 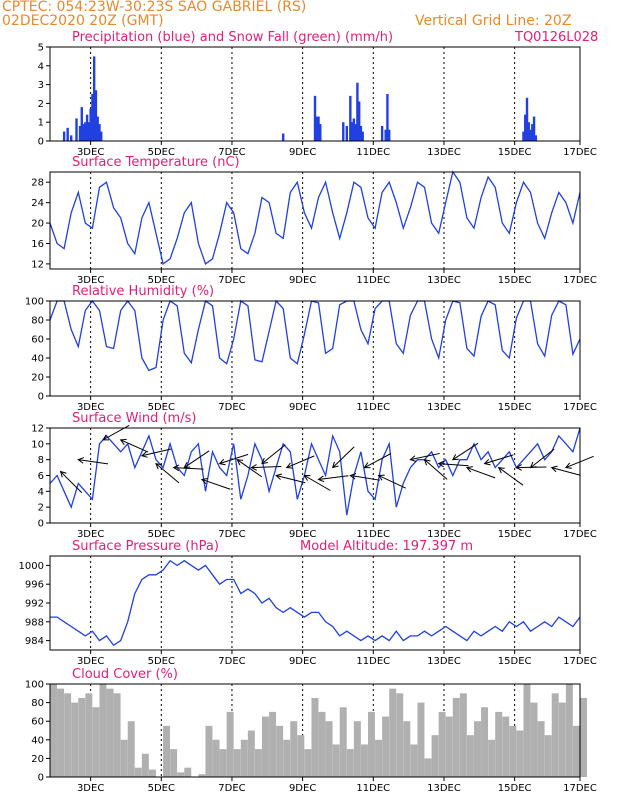 I want to click on pressure-series-line, so click(x=315, y=603).